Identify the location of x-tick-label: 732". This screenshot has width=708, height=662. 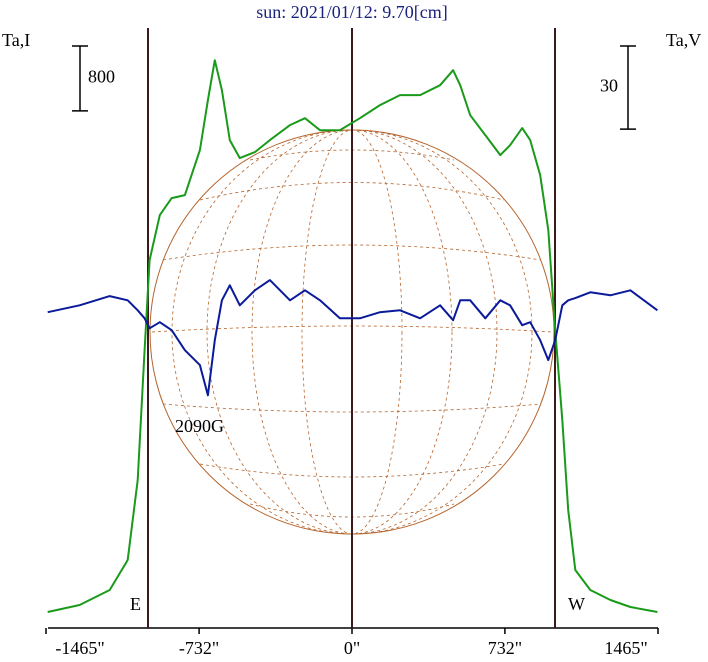
(505, 648).